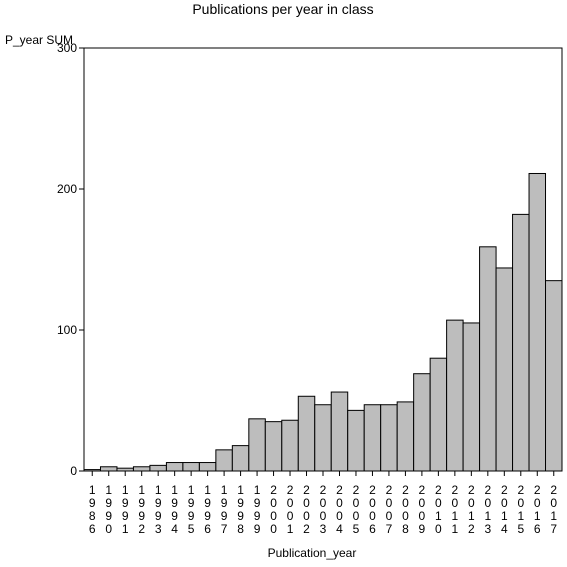 The image size is (567, 567). I want to click on bar-2009, so click(422, 422).